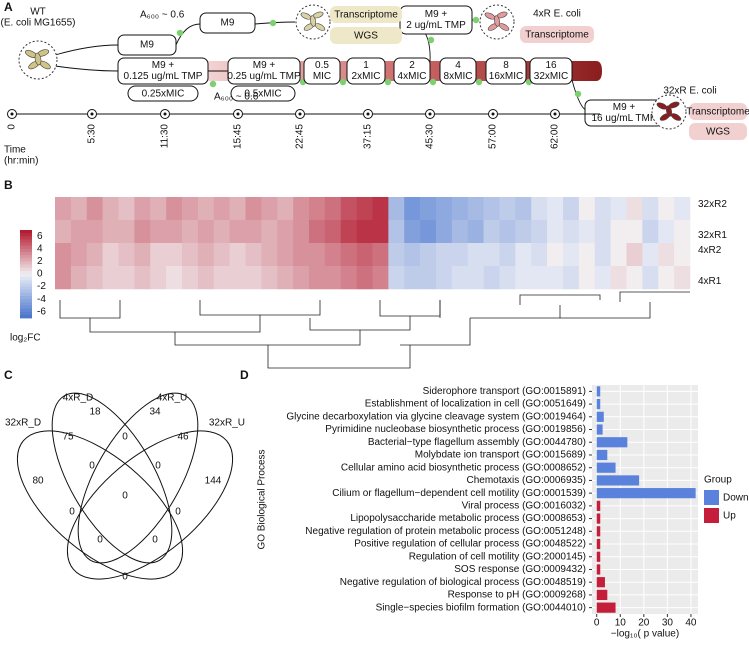  What do you see at coordinates (41, 299) in the screenshot?
I see `colorbar-label: -4` at bounding box center [41, 299].